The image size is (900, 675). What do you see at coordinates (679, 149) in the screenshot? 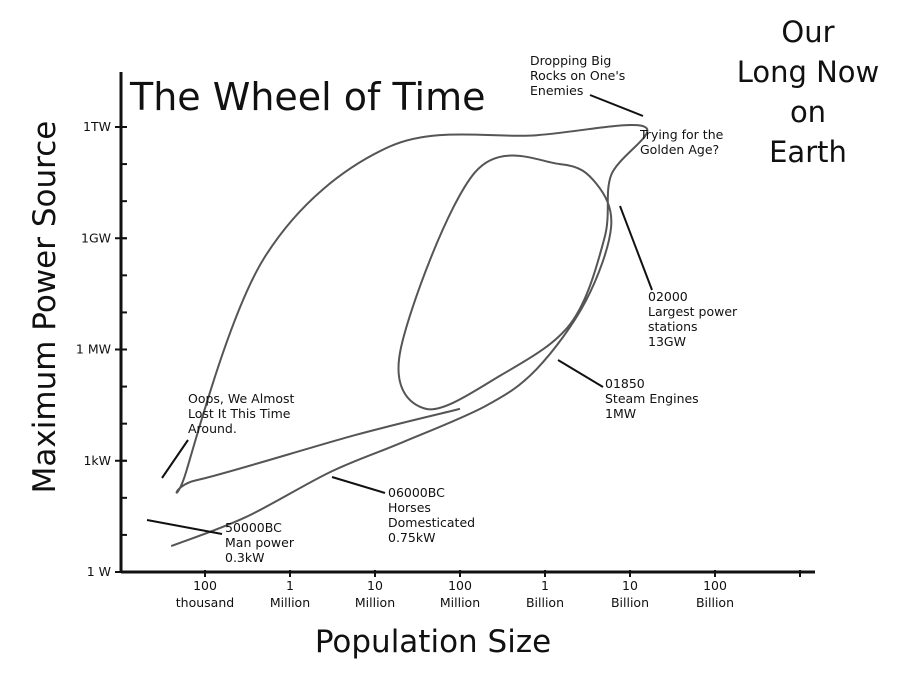
I see `annotation-text: Golden Age?` at bounding box center [679, 149].